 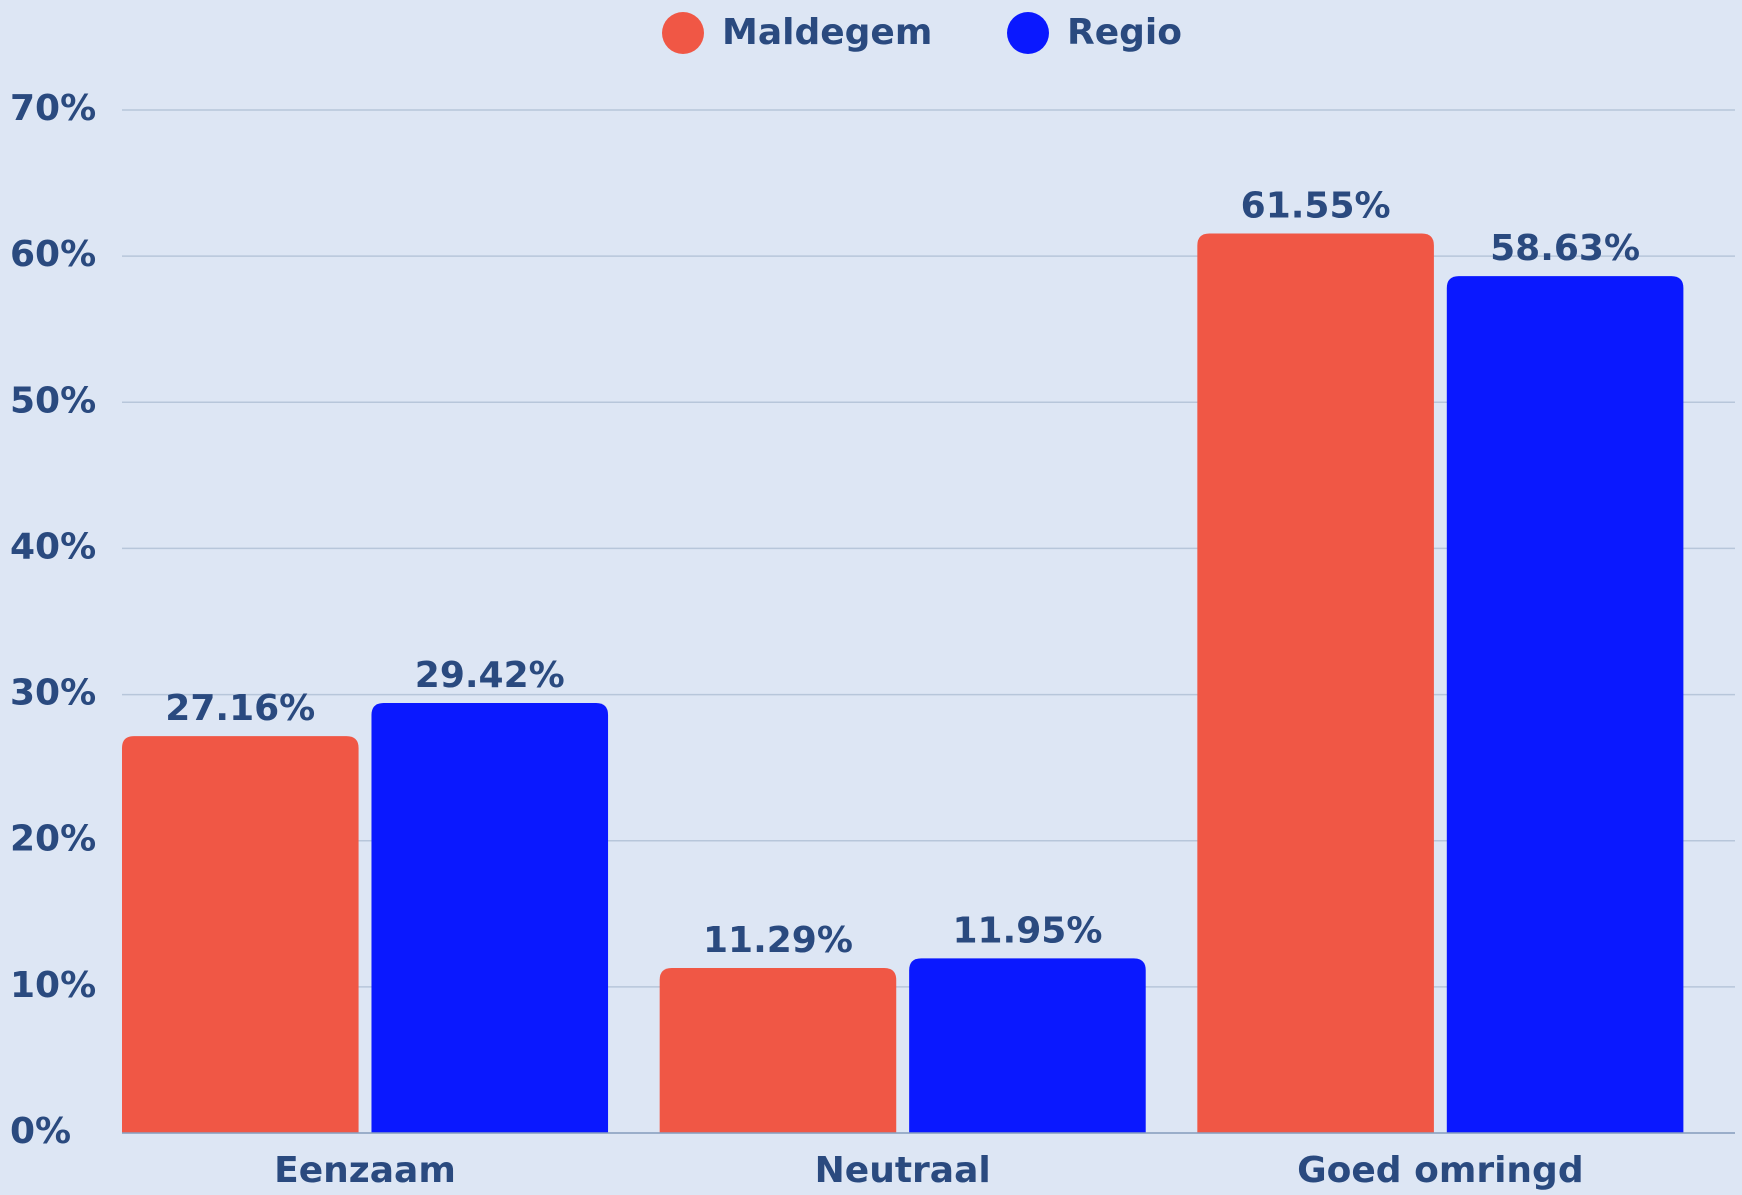 What do you see at coordinates (53, 254) in the screenshot?
I see `y-tick-label: 60%` at bounding box center [53, 254].